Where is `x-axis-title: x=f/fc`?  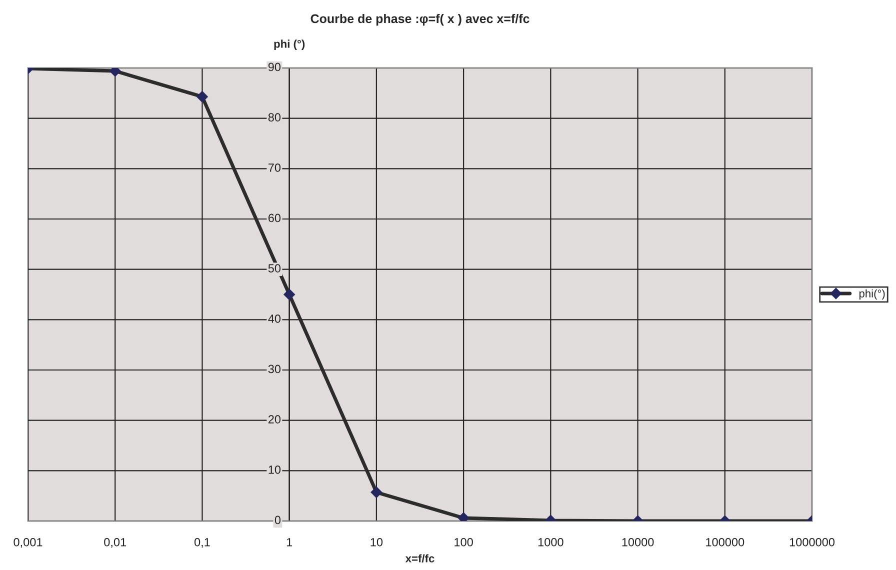 x-axis-title: x=f/fc is located at coordinates (419, 558).